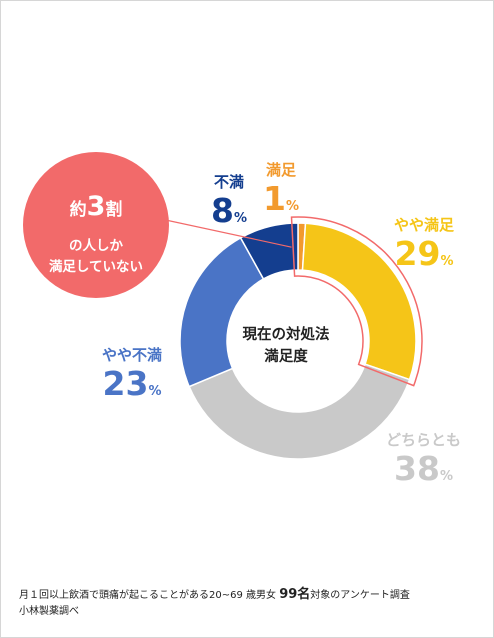  I want to click on center-title-line-2: 満足度, so click(286, 357).